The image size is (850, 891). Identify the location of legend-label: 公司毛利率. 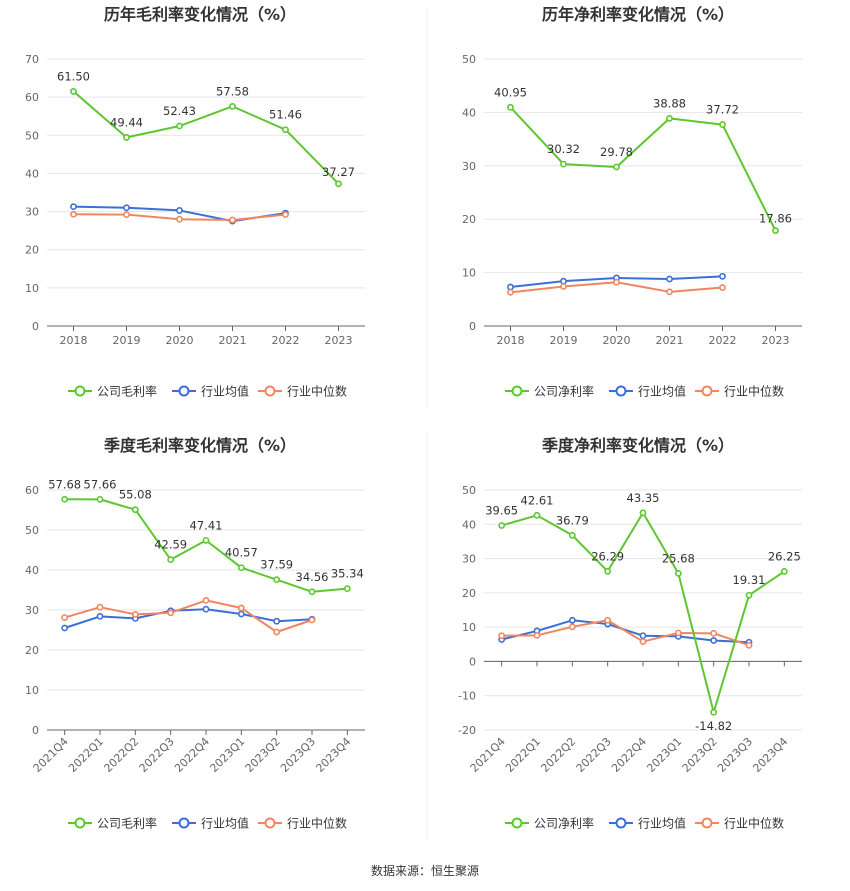
(127, 391).